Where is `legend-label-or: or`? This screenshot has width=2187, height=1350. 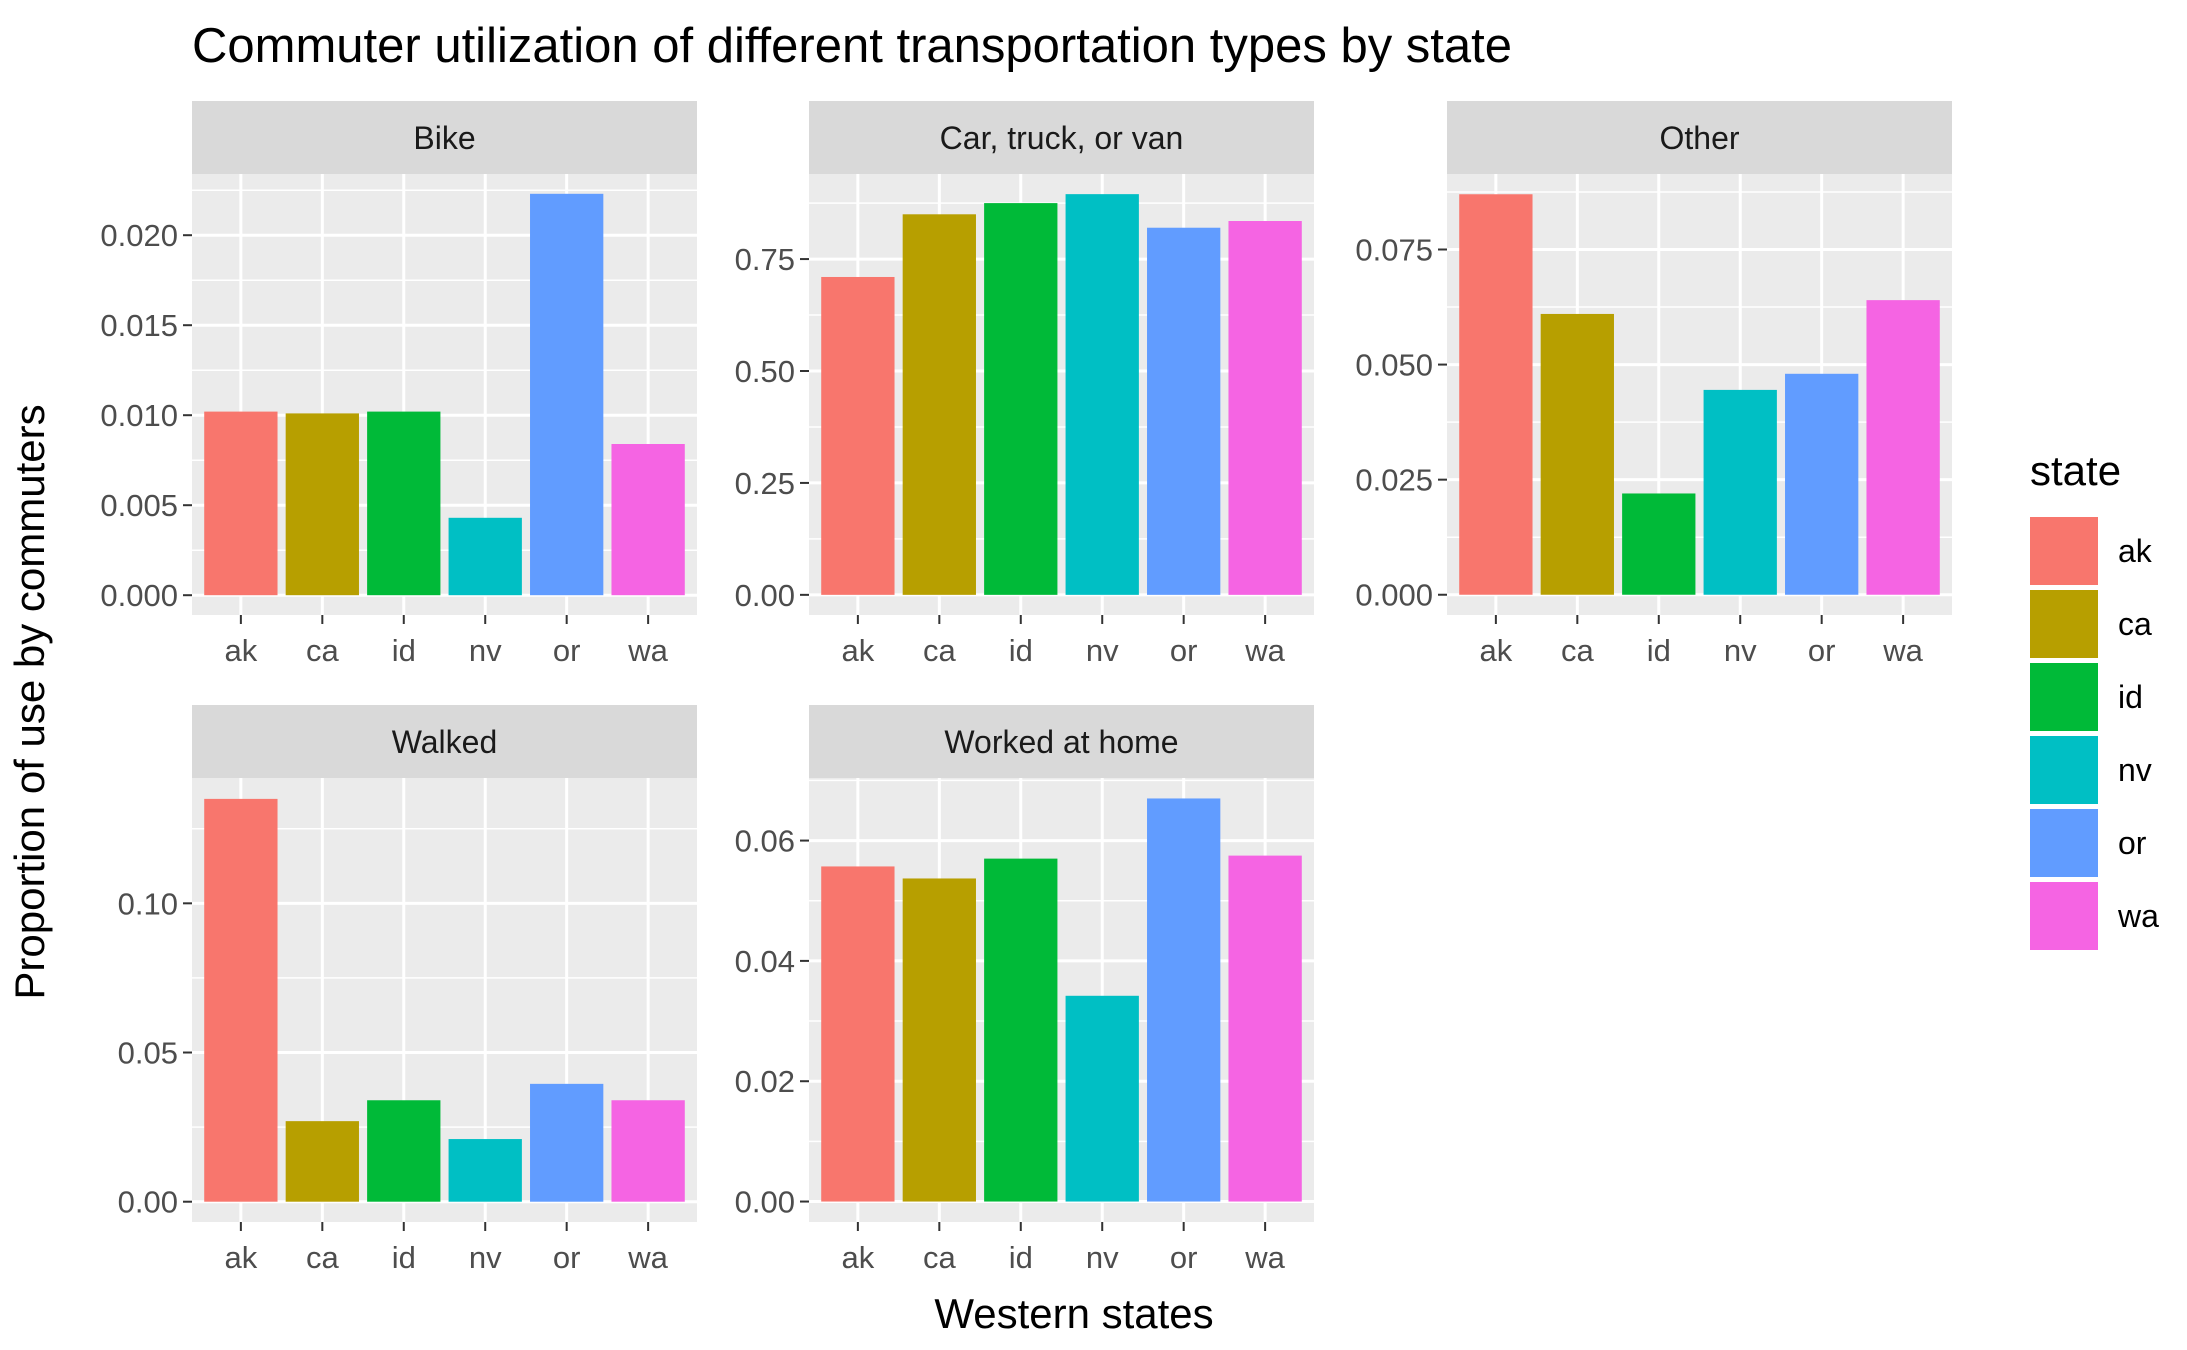
legend-label-or: or is located at coordinates (2132, 843).